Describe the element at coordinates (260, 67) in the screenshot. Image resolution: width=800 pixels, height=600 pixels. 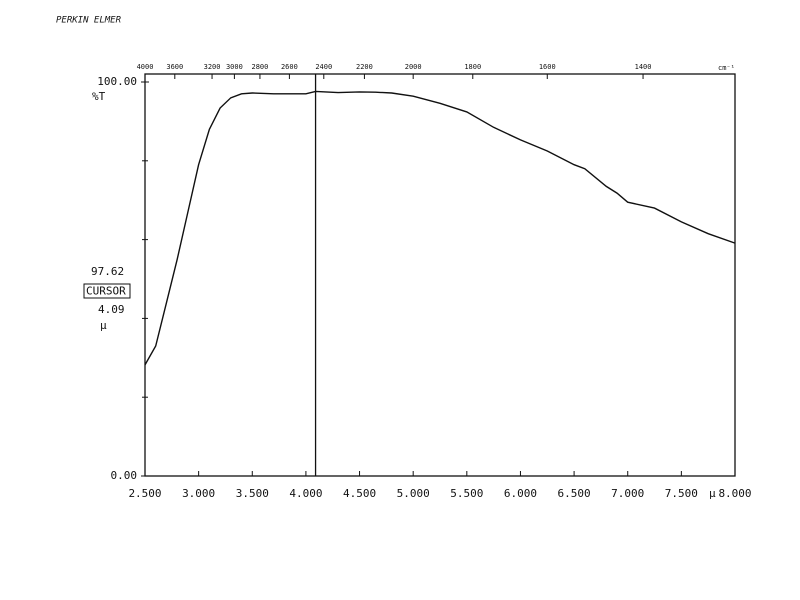
I see `x2-tick-label: 2800` at that location.